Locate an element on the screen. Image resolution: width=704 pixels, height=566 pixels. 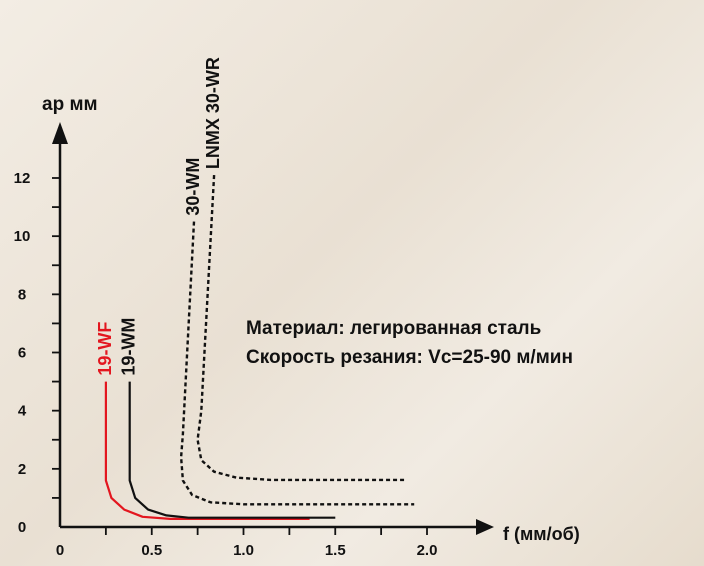
y-tick-label: 10 is located at coordinates (22, 236).